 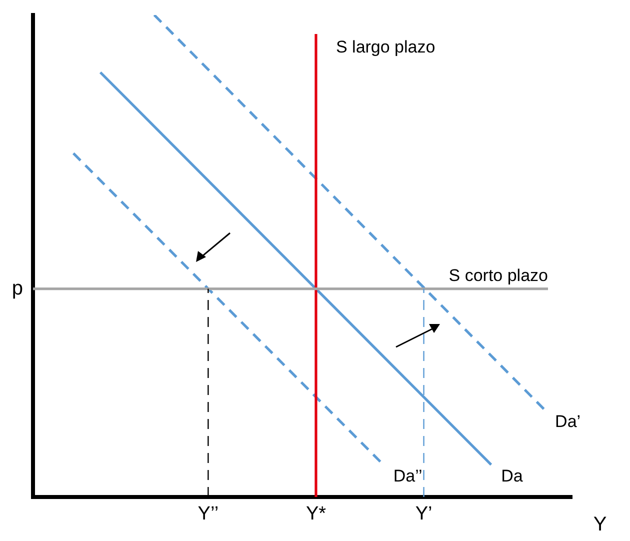 I want to click on series-label: Da’’, so click(x=407, y=476).